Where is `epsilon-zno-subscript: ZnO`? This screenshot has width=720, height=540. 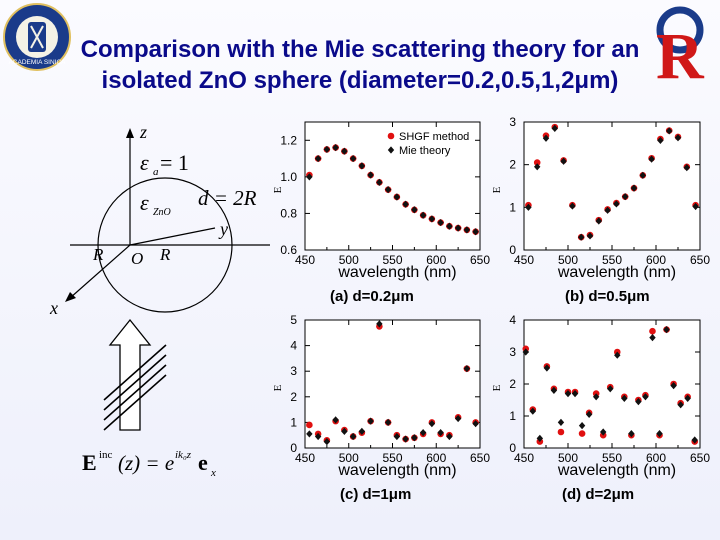
epsilon-zno-subscript: ZnO is located at coordinates (162, 212).